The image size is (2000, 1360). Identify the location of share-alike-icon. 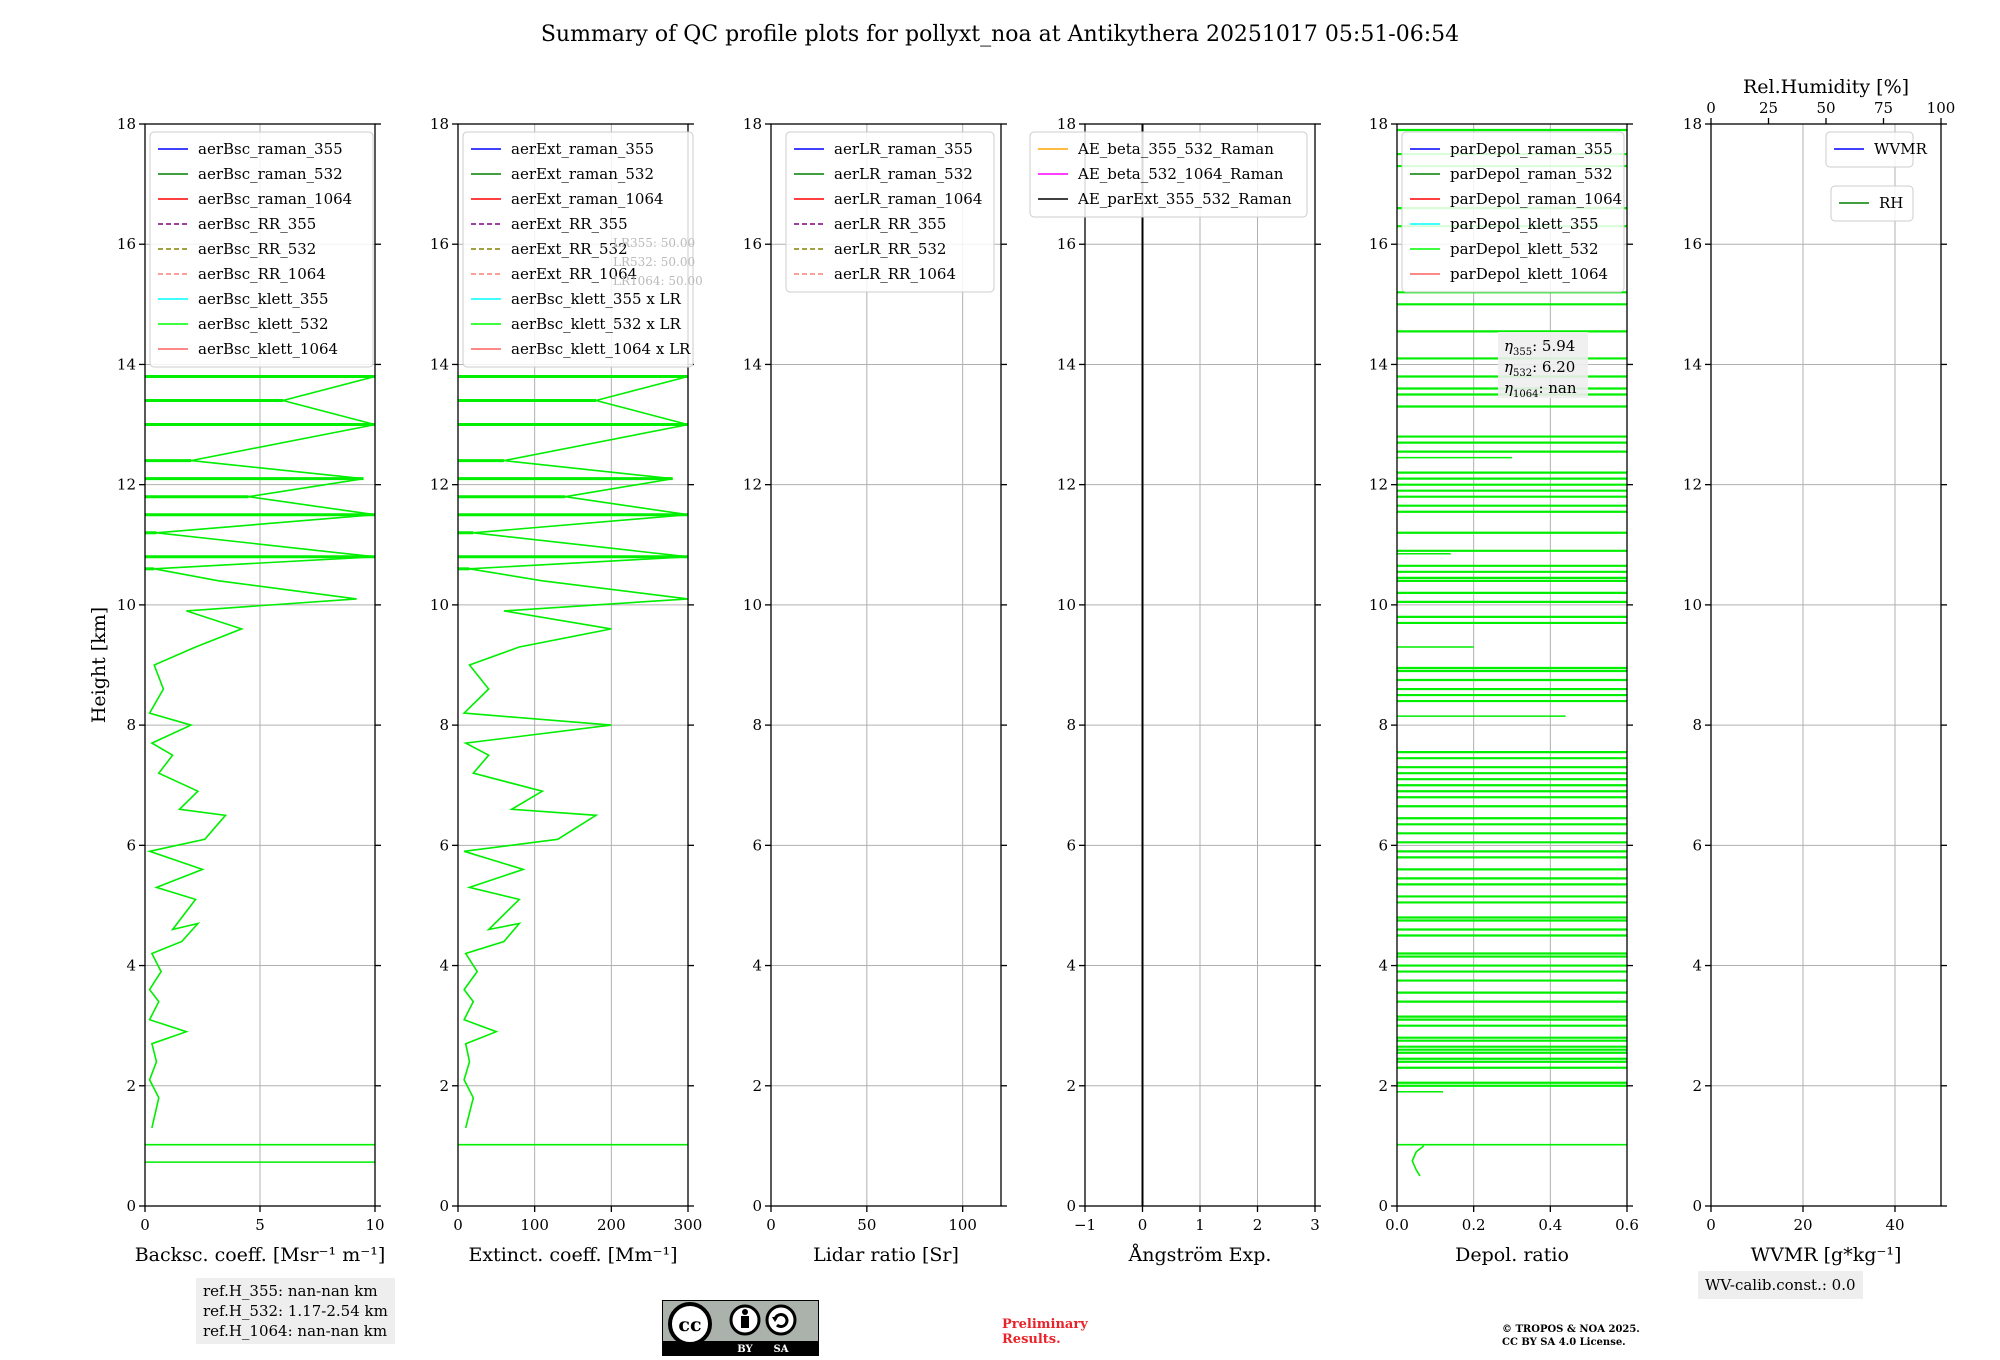
(781, 1320).